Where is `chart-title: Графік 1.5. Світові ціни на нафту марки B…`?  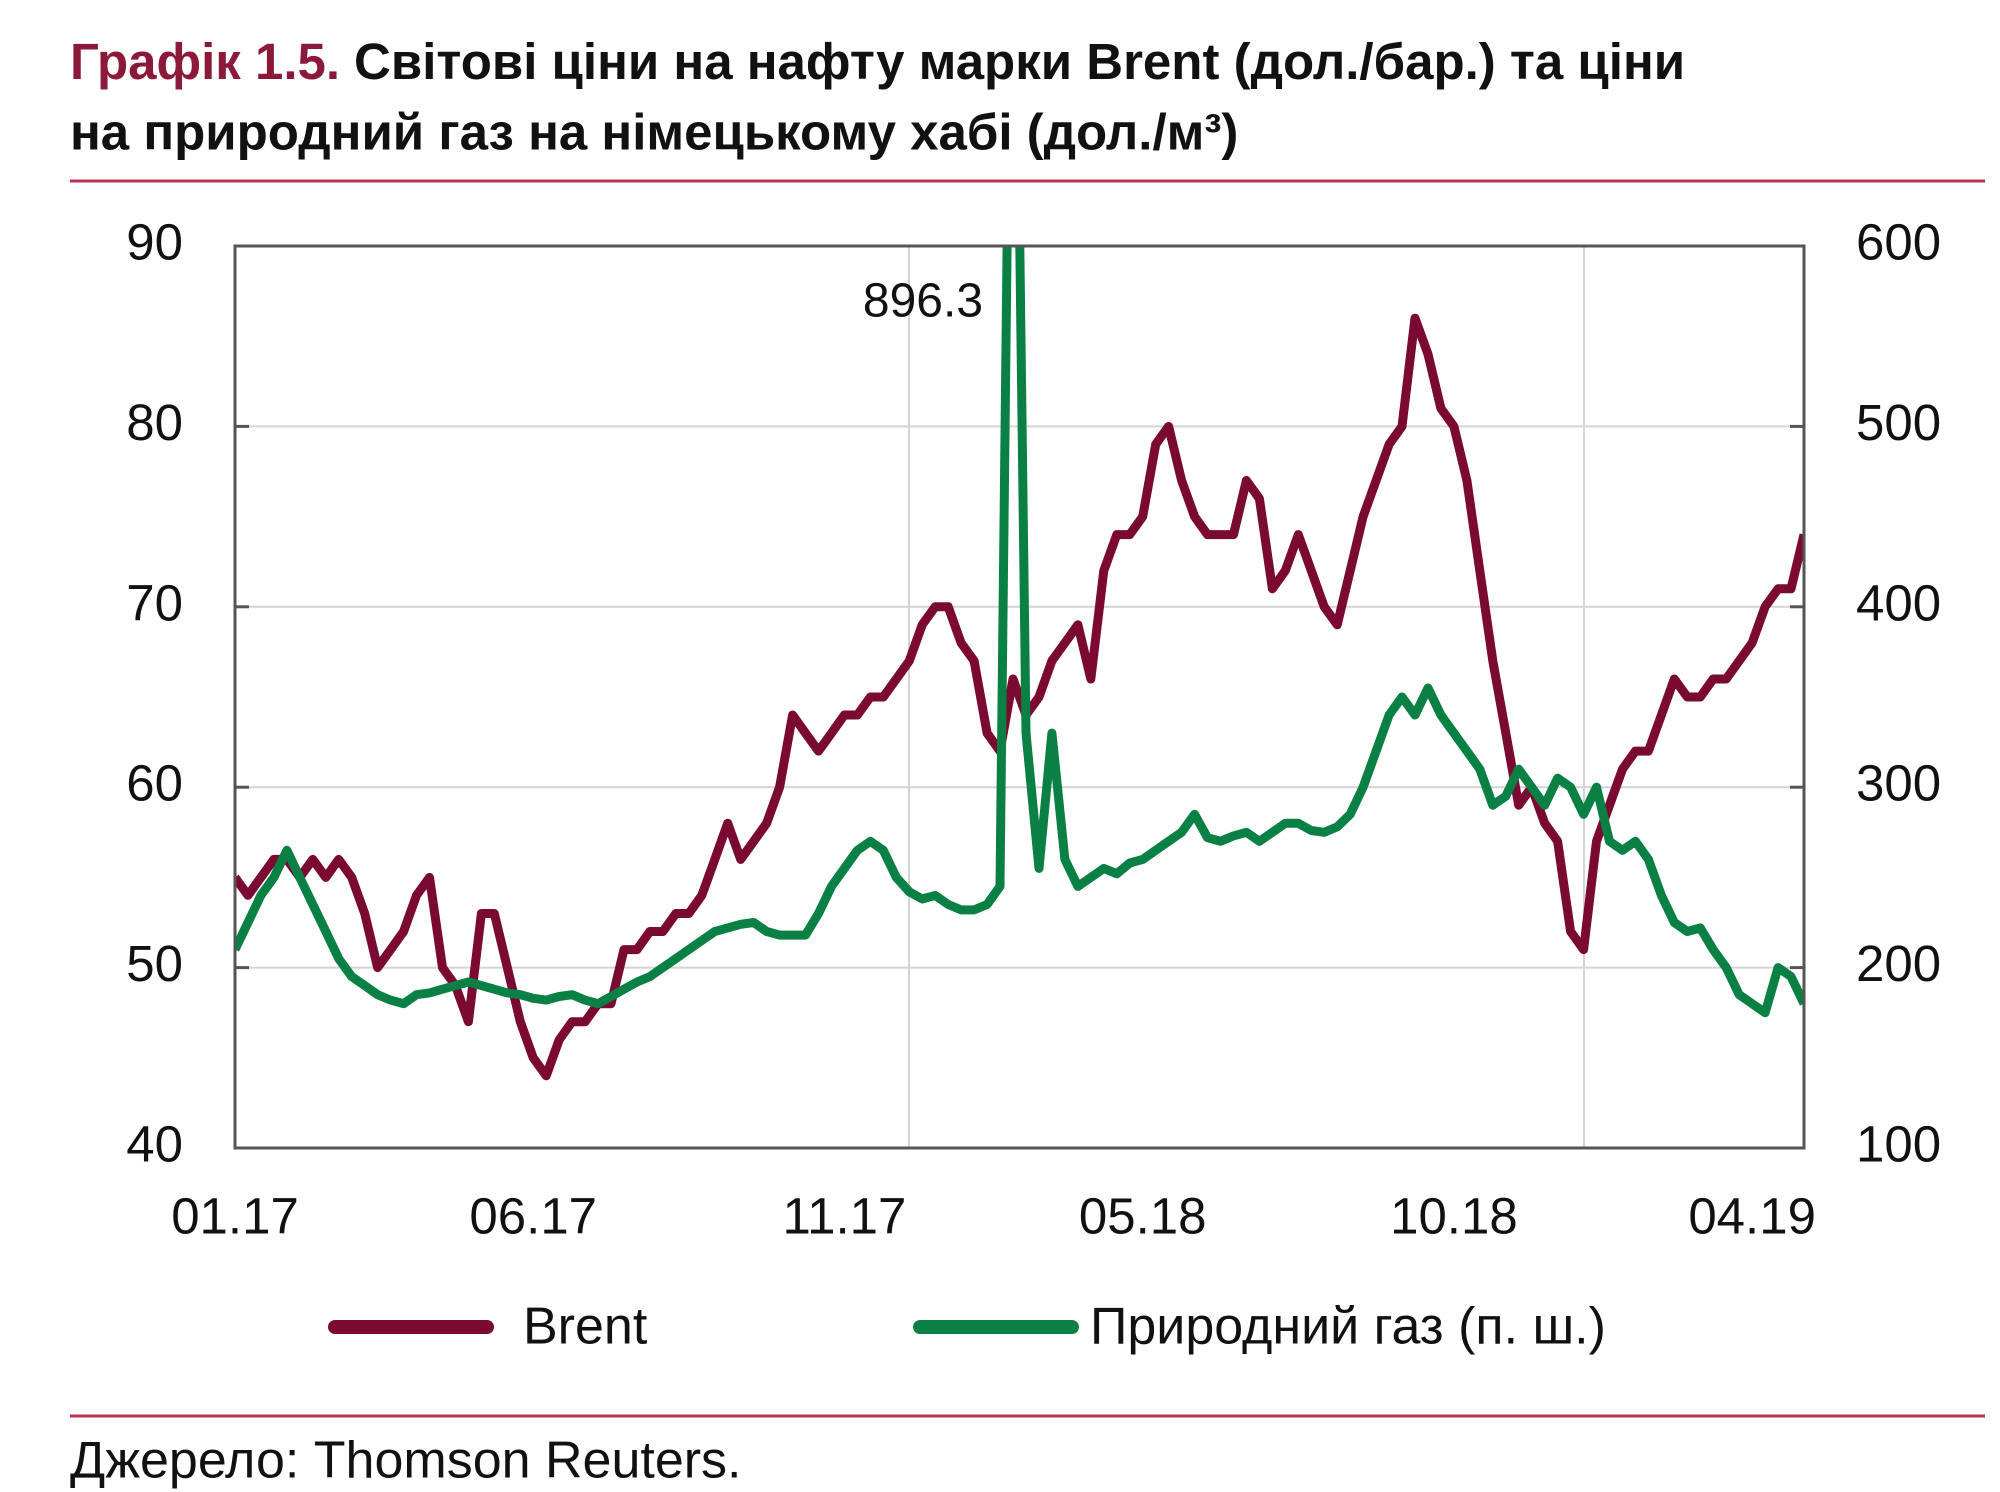 chart-title: Графік 1.5. Світові ціни на нафту марки B… is located at coordinates (877, 61).